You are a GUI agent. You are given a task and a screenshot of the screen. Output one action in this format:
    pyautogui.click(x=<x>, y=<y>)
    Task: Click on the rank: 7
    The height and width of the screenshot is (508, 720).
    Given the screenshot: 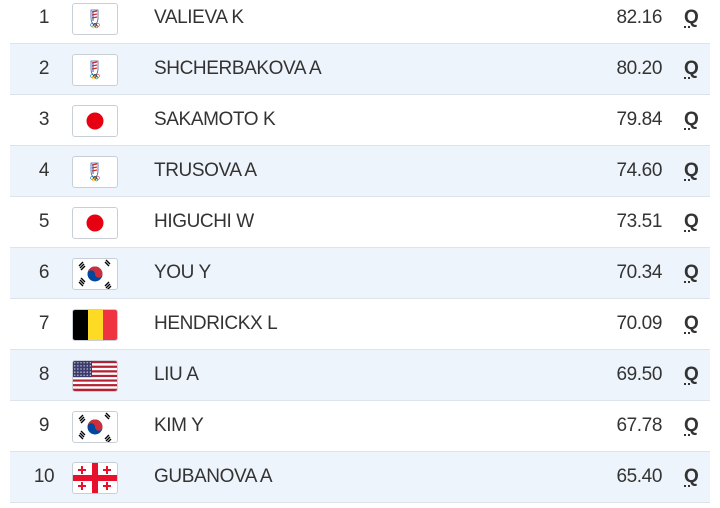 What is the action you would take?
    pyautogui.click(x=44, y=323)
    